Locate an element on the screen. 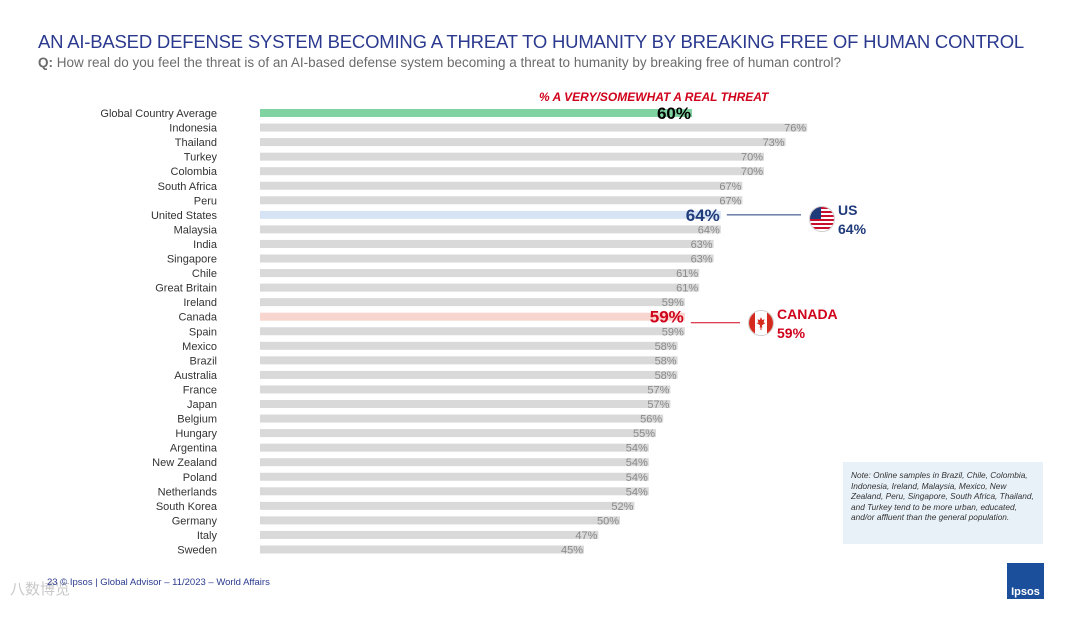 The height and width of the screenshot is (621, 1080). value-label-germany: 50% is located at coordinates (608, 521).